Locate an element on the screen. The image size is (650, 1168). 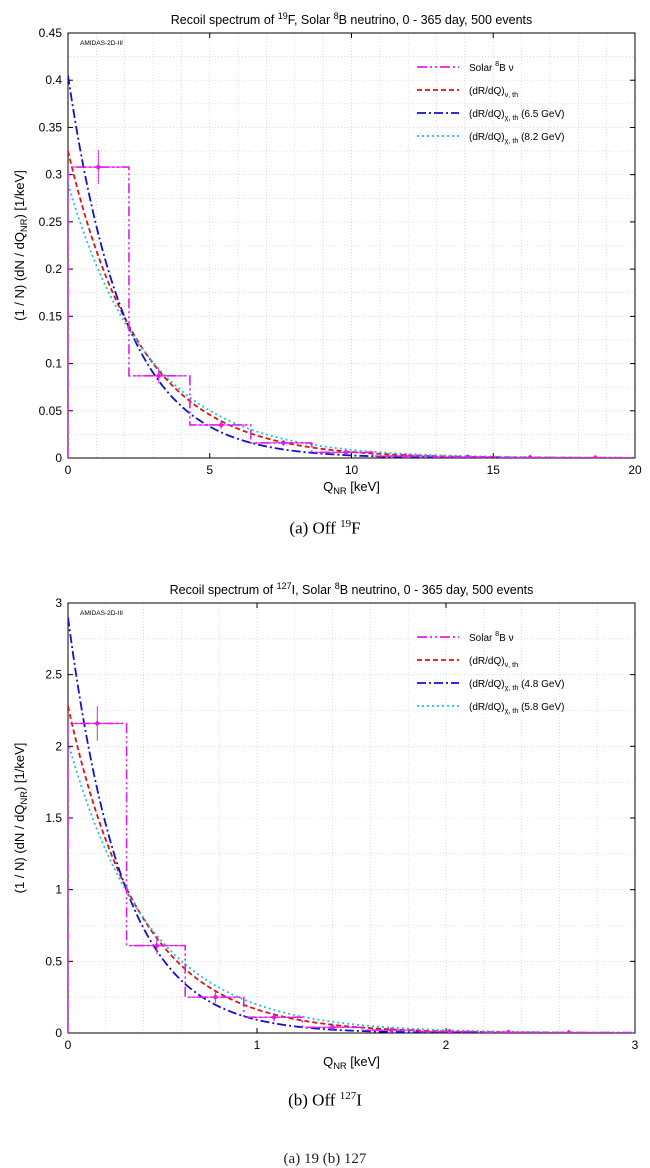
x-axis-label-part: Q is located at coordinates (328, 1061).